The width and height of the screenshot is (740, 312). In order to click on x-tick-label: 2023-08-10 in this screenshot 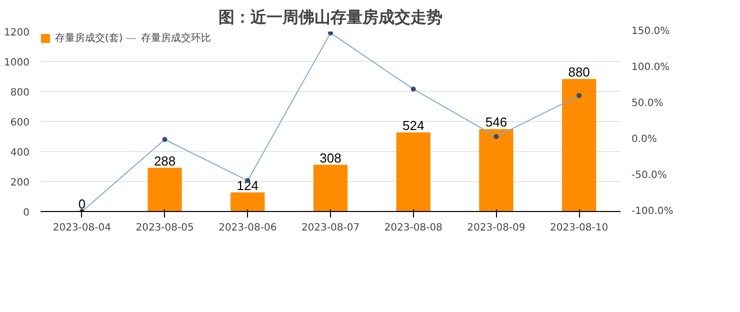, I will do `click(579, 228)`.